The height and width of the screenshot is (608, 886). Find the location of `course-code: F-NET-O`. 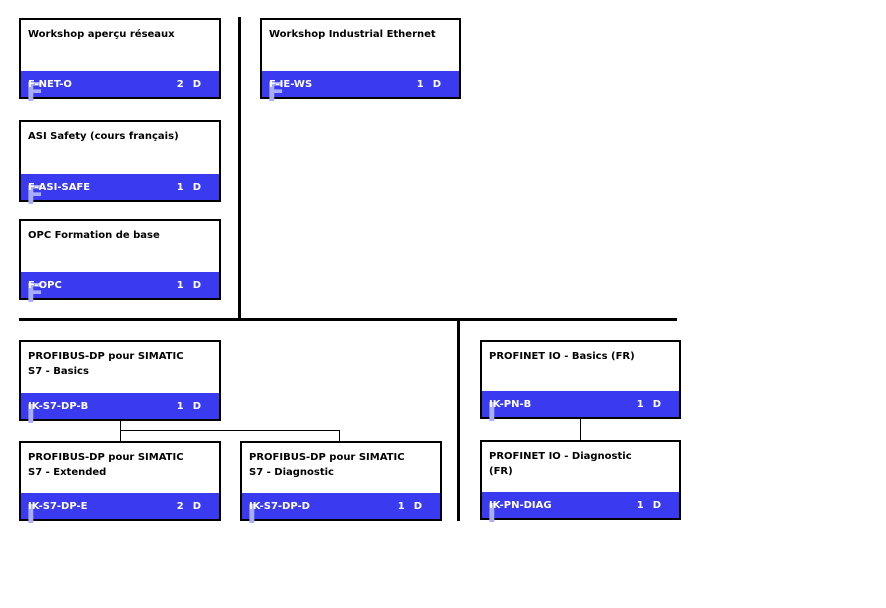

course-code: F-NET-O is located at coordinates (50, 84).